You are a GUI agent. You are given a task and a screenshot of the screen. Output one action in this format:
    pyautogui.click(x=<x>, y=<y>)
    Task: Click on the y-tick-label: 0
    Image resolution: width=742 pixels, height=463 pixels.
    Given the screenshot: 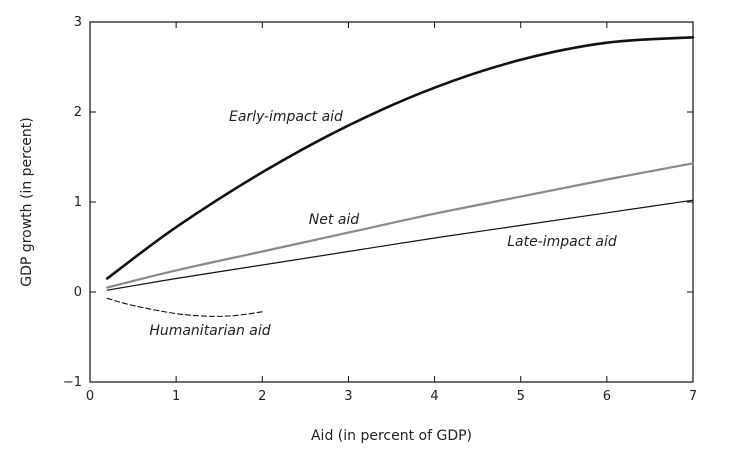 What is the action you would take?
    pyautogui.click(x=78, y=292)
    